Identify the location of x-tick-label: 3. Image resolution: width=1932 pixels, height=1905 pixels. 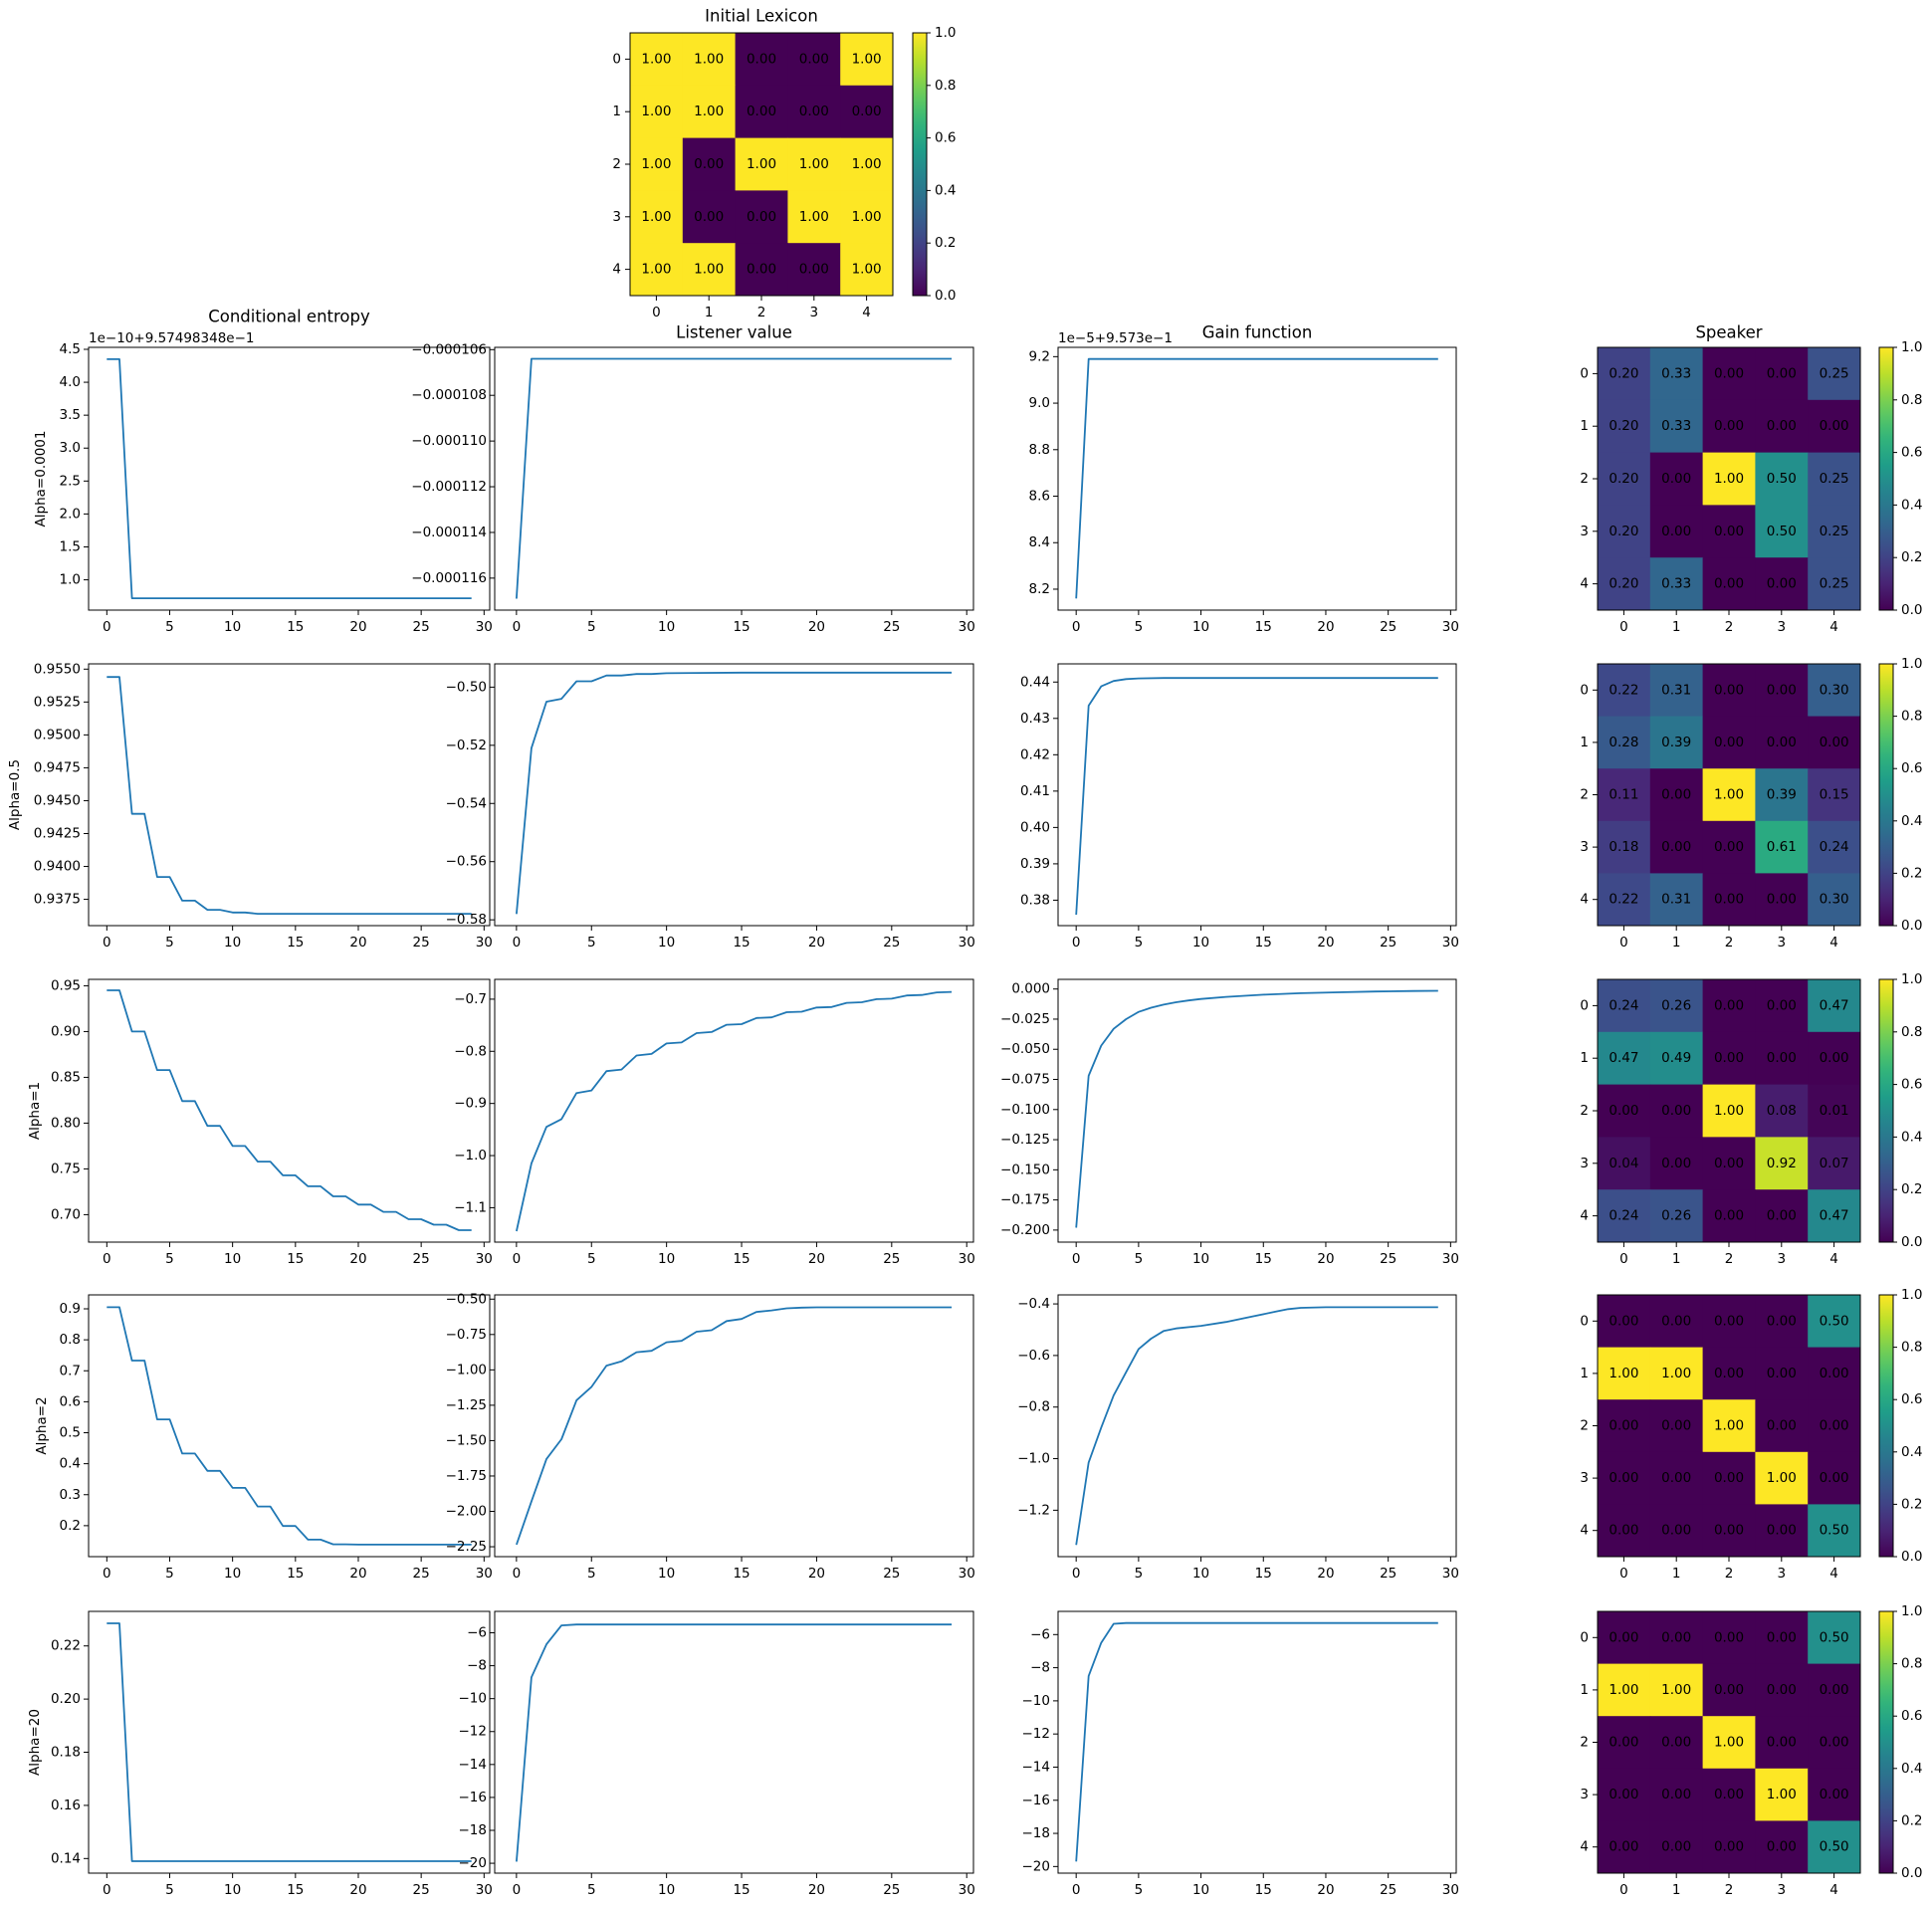
(1782, 1574).